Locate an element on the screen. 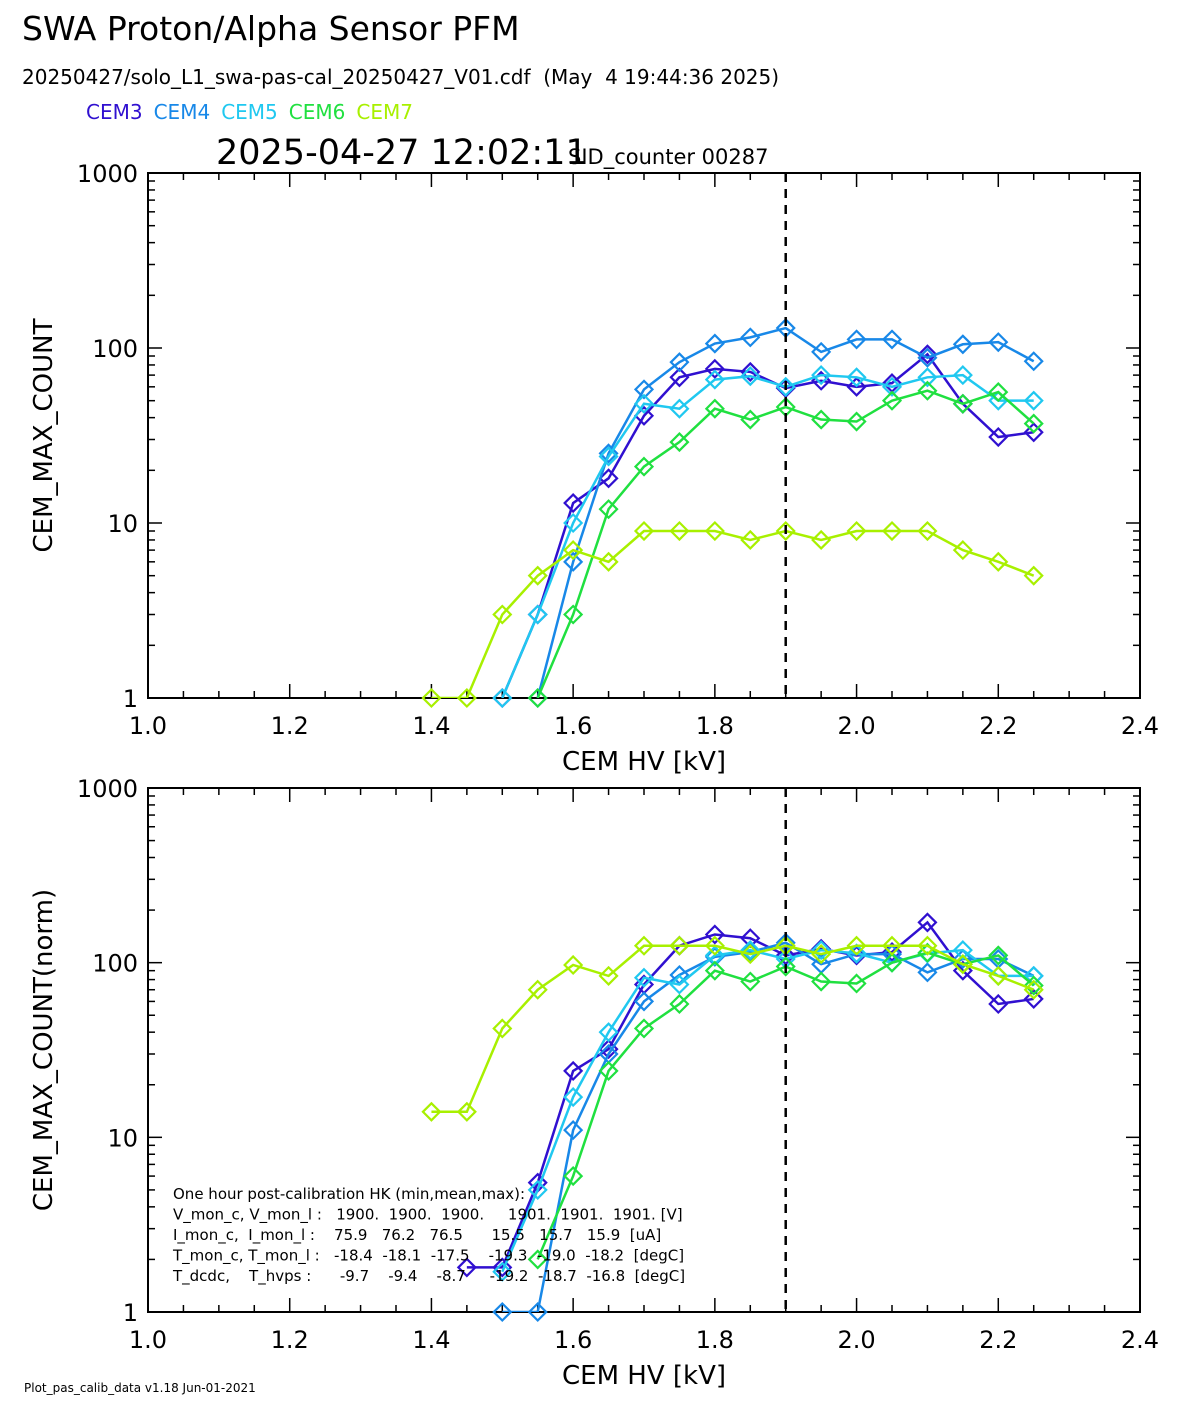 The height and width of the screenshot is (1411, 1201). y-tick-label: 10 is located at coordinates (122, 1138).